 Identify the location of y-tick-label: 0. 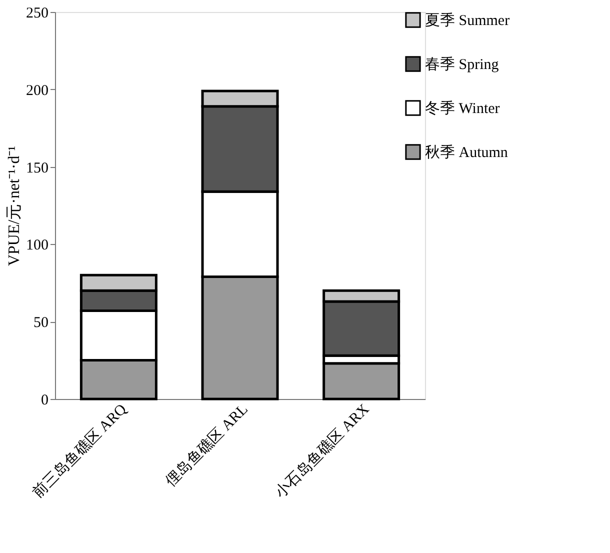
(44, 400).